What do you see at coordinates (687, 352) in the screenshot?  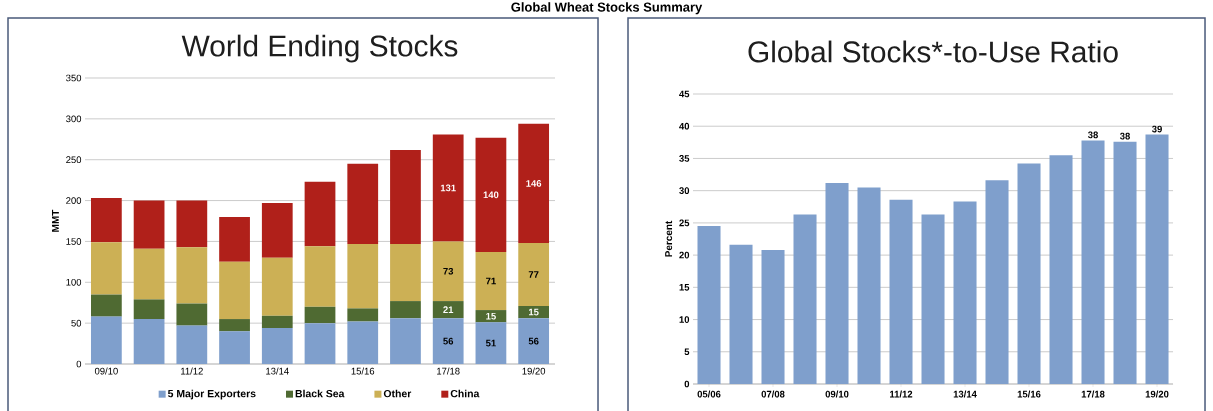 I see `y-tick-label: 5` at bounding box center [687, 352].